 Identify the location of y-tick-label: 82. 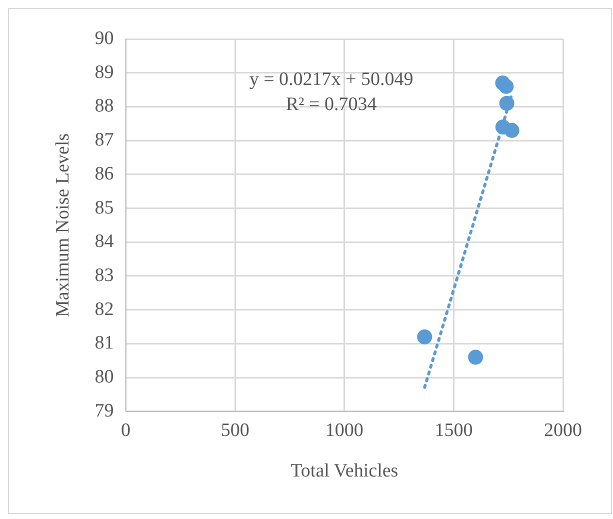
(104, 309).